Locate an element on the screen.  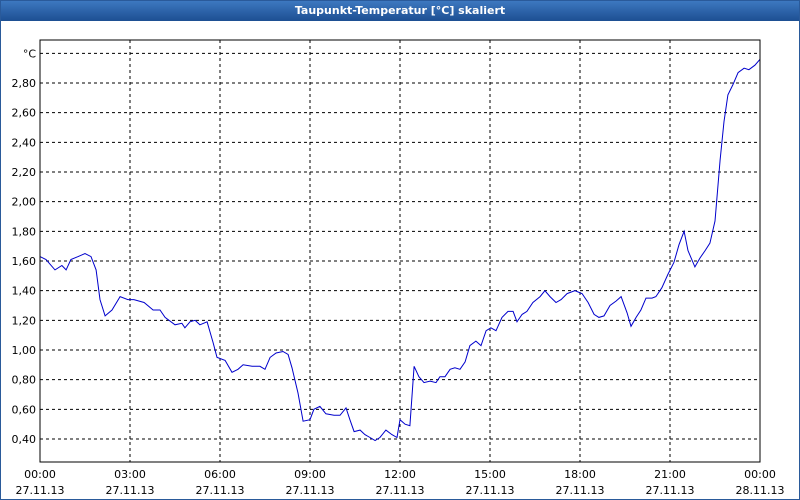
y-tick-label: 0,40 is located at coordinates (24, 439).